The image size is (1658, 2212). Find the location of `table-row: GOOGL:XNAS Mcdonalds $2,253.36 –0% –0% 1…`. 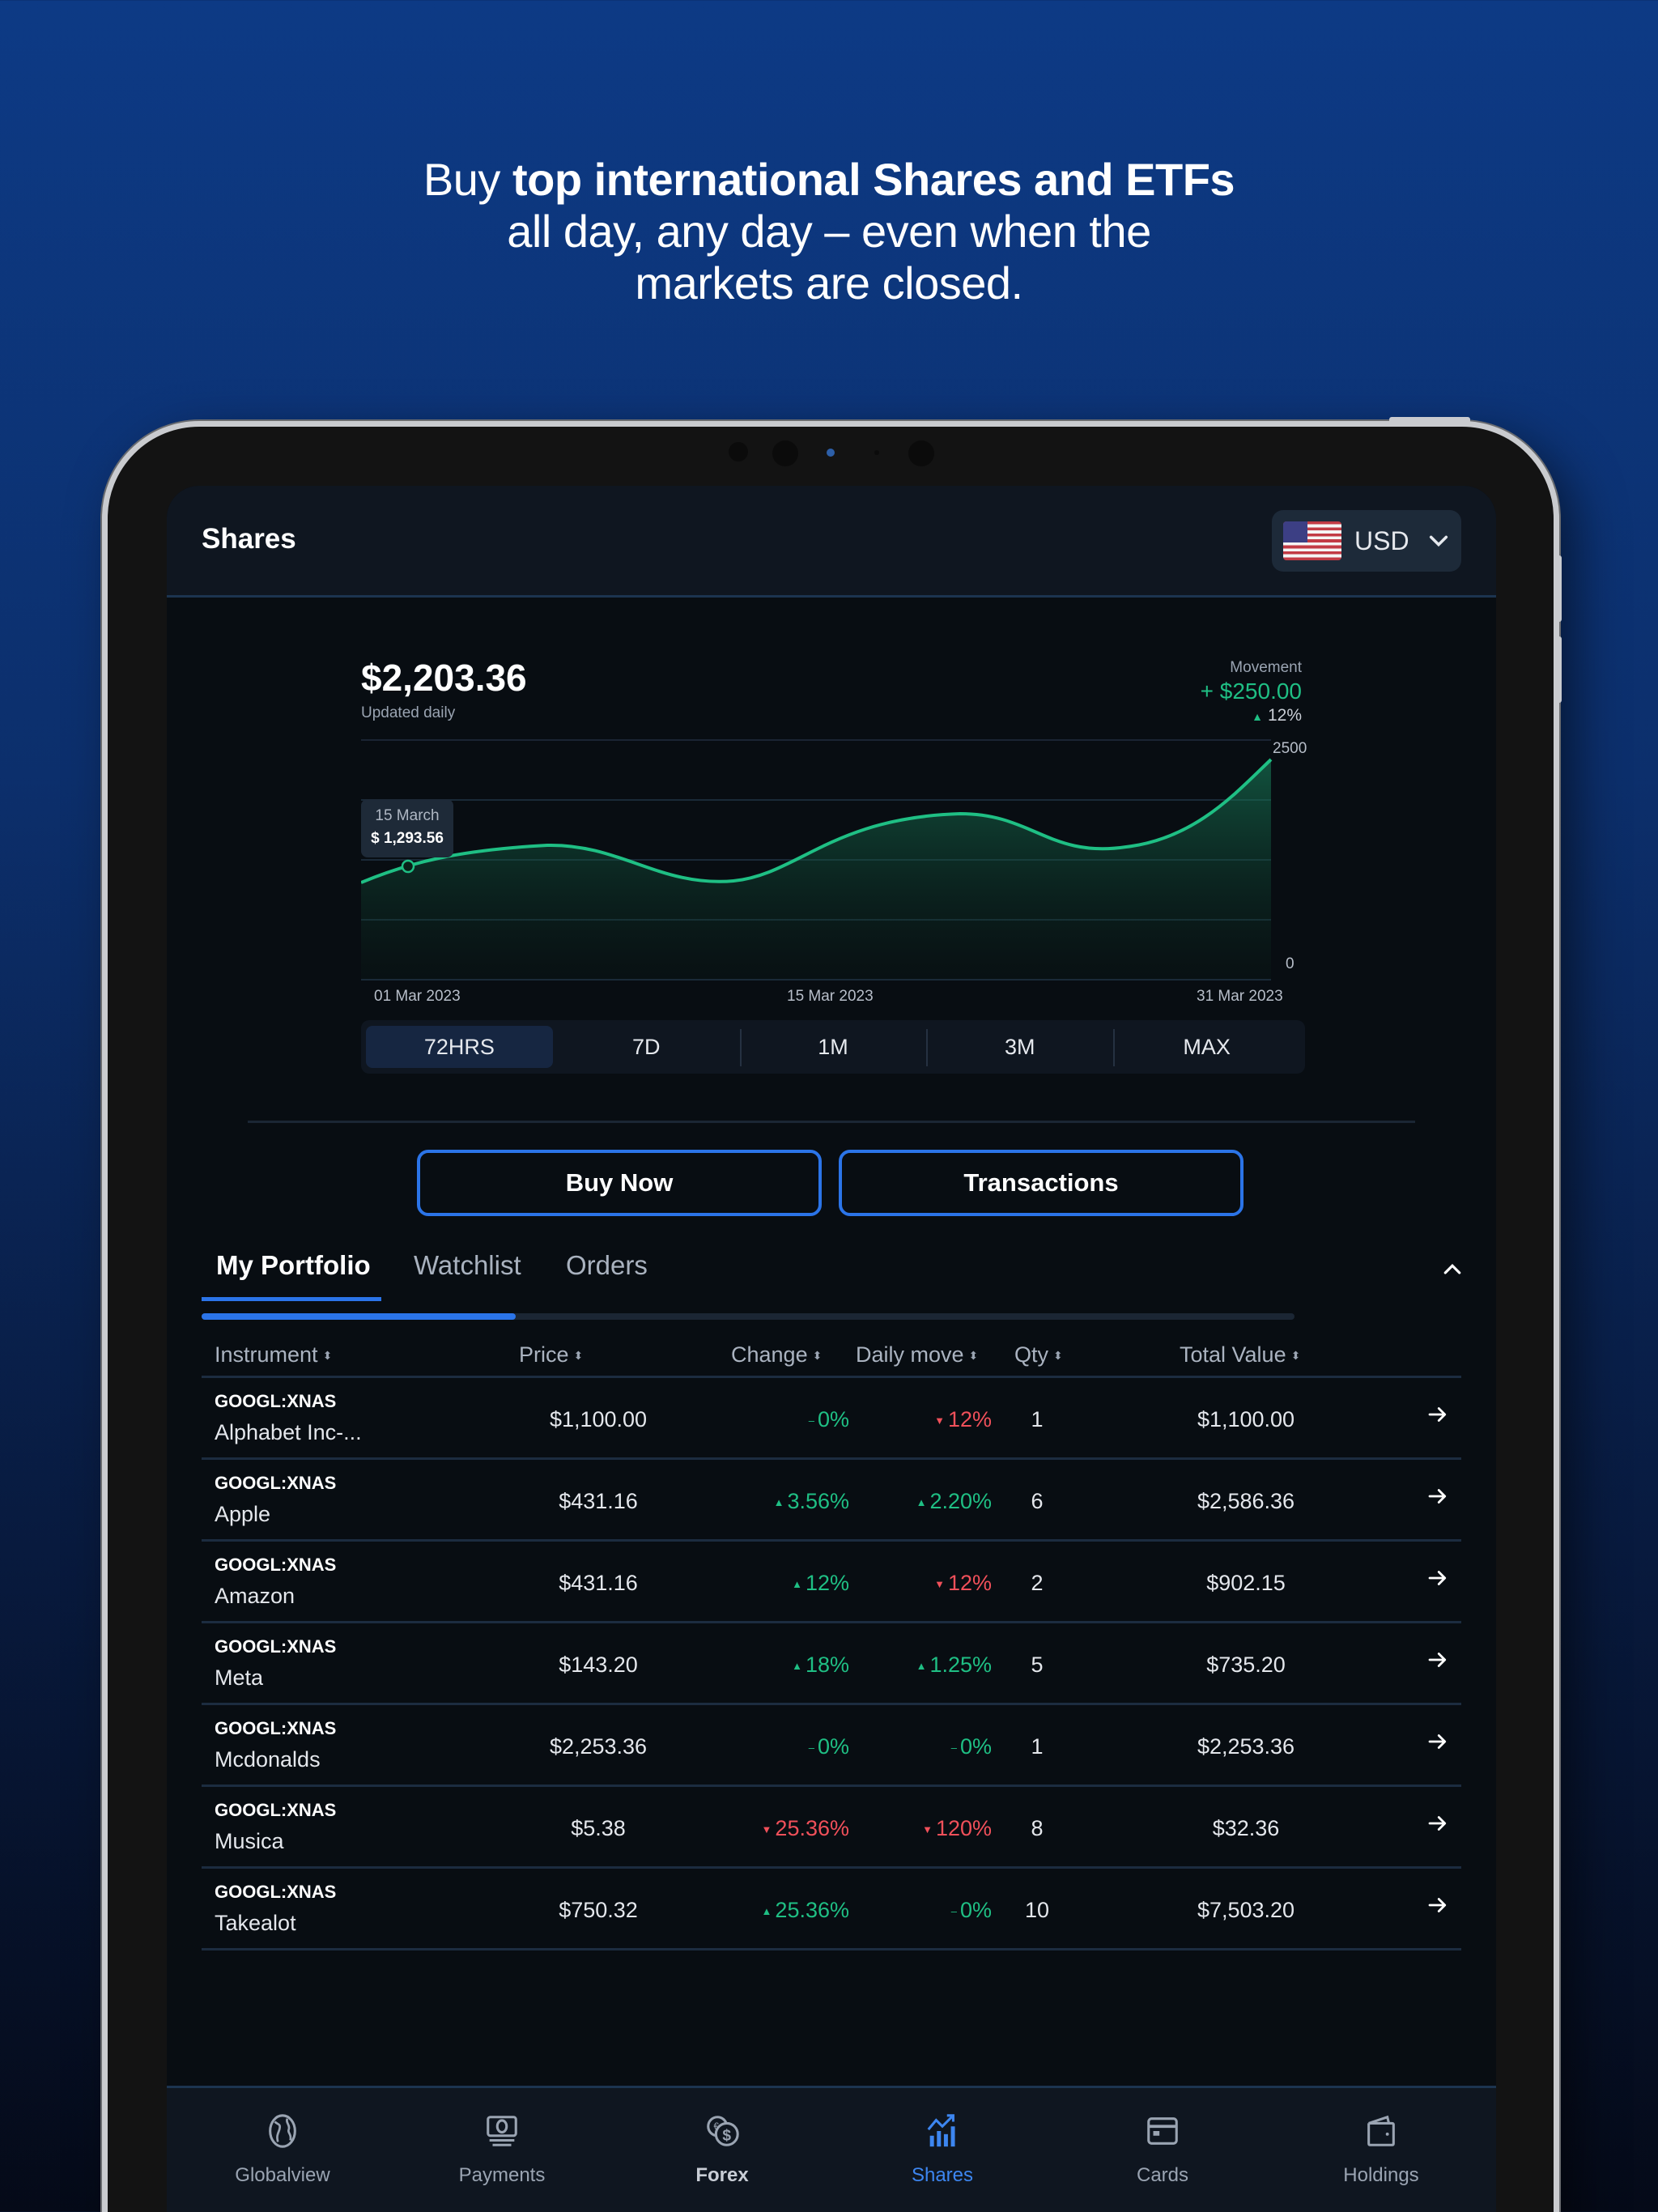

table-row: GOOGL:XNAS Mcdonalds $2,253.36 –0% –0% 1… is located at coordinates (831, 1746).